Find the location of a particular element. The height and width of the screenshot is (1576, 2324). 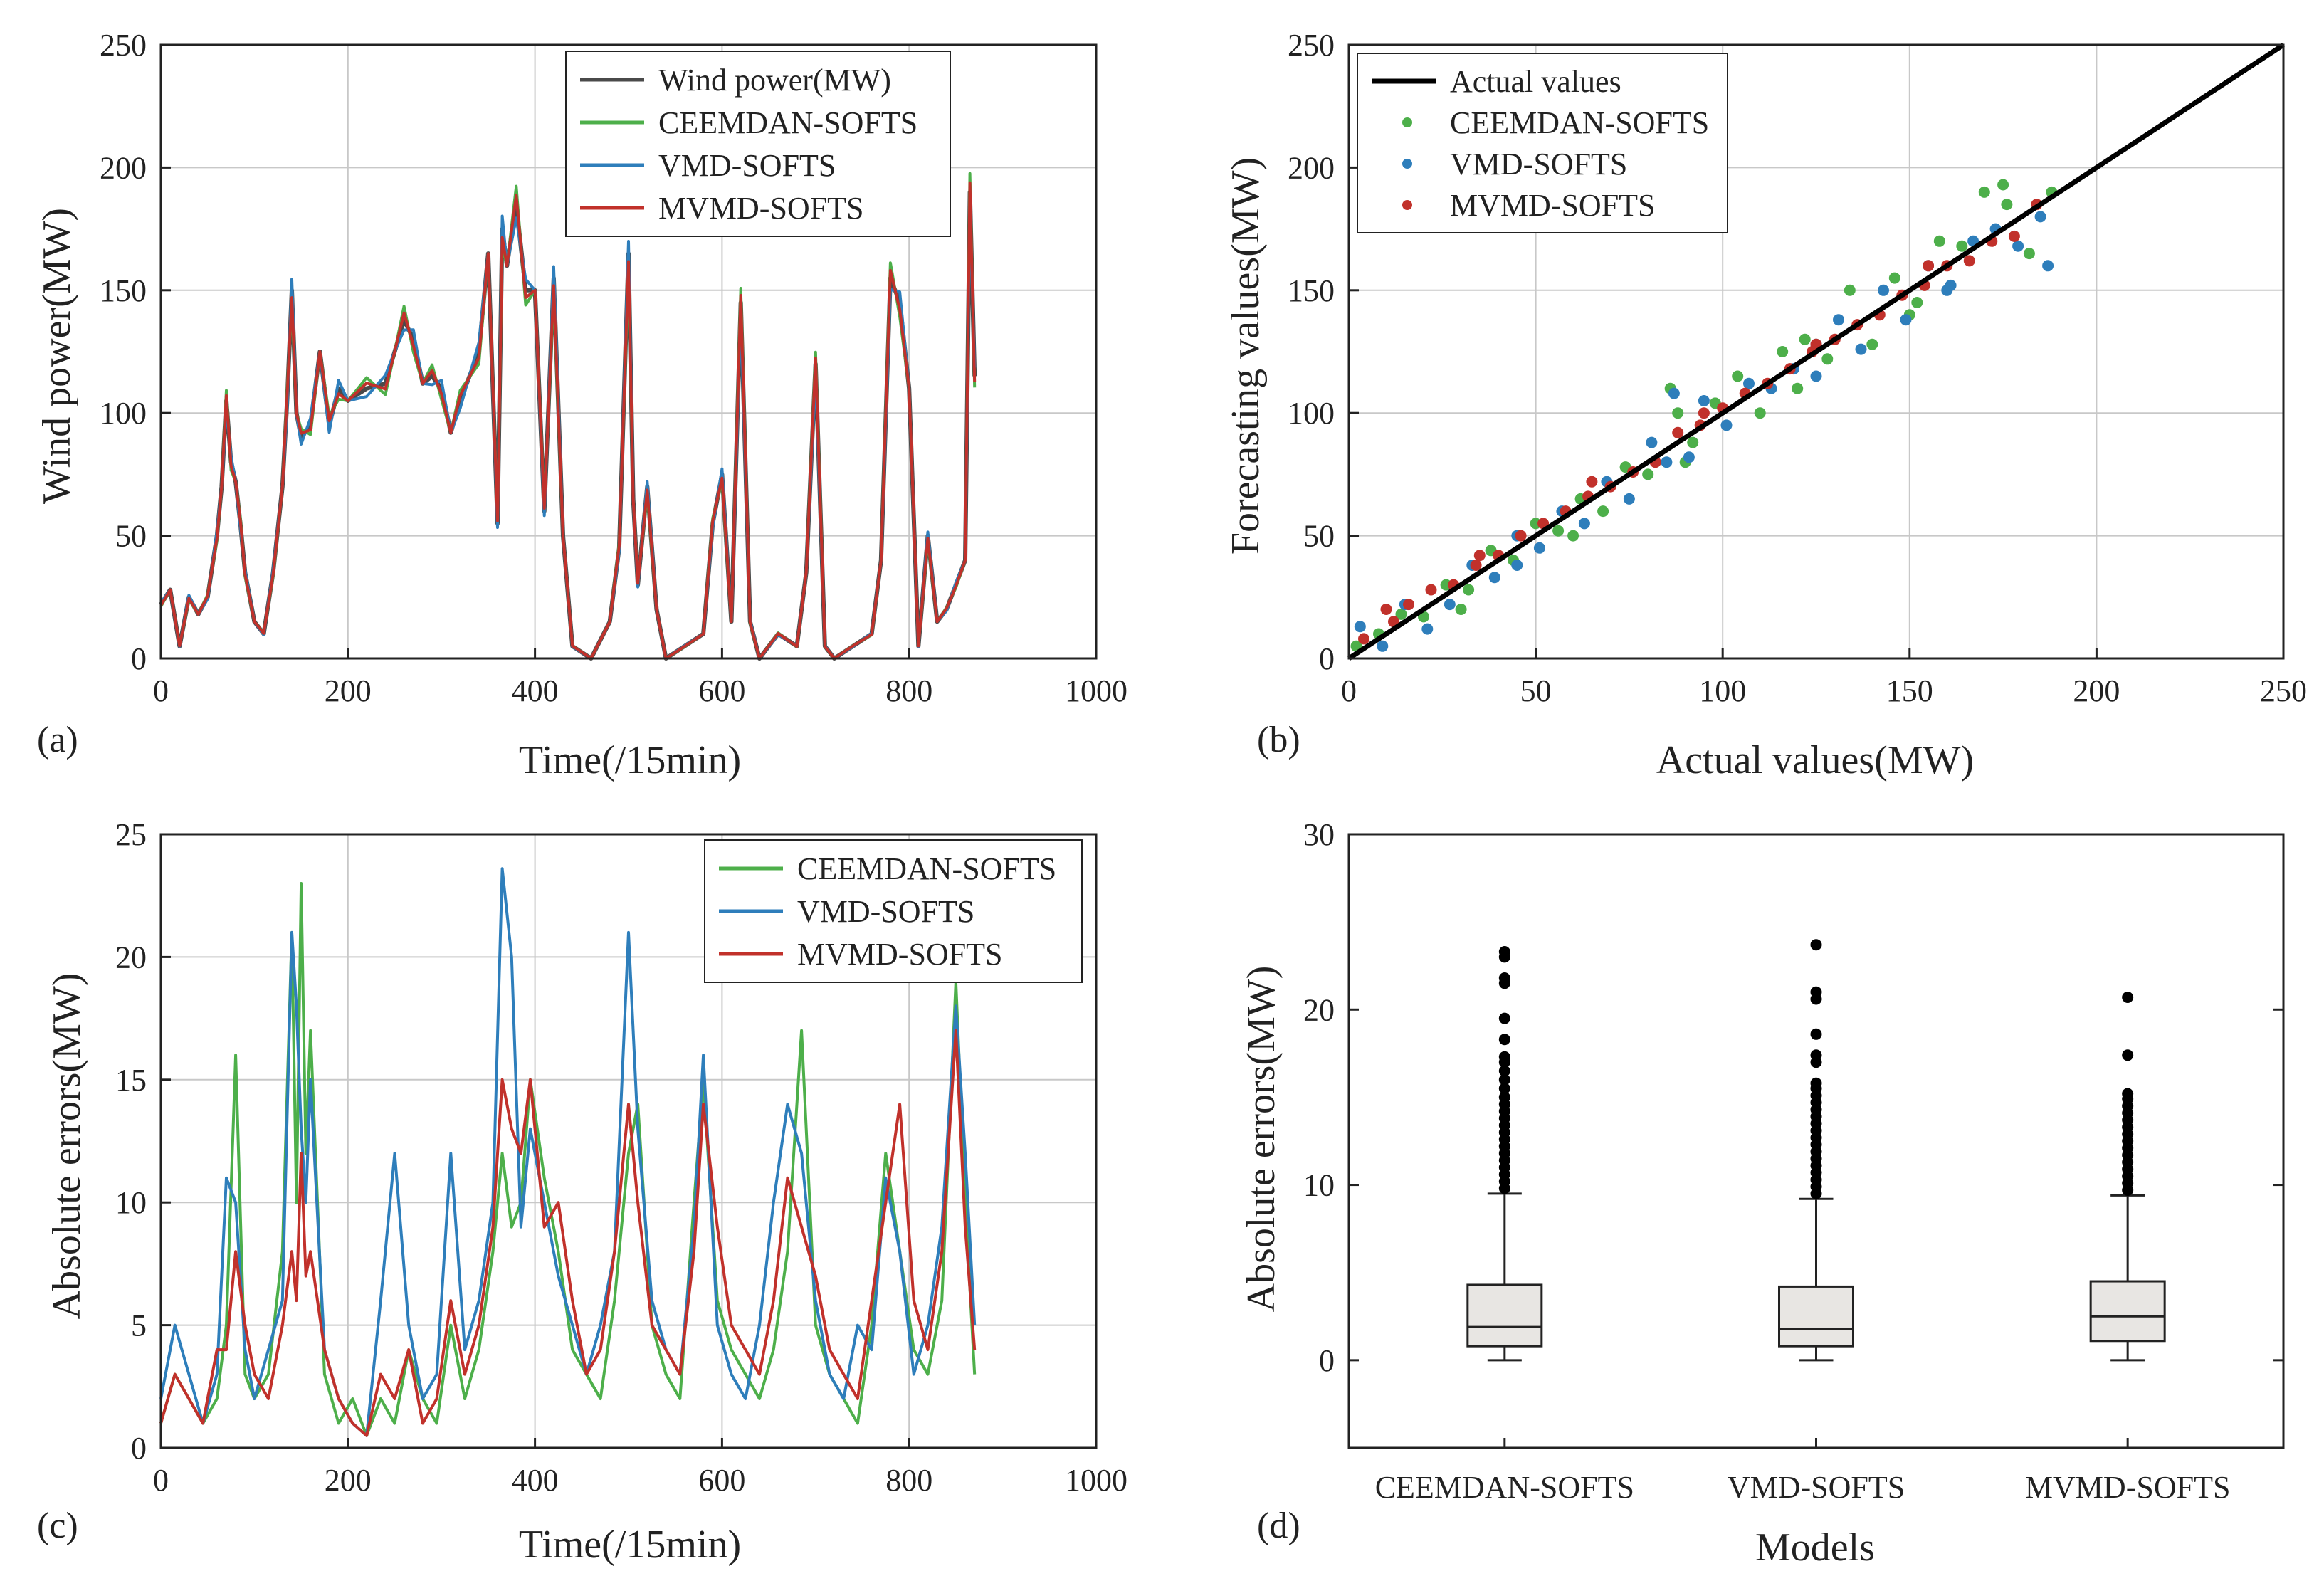

panel-d-xlabel: Models is located at coordinates (1815, 1548).